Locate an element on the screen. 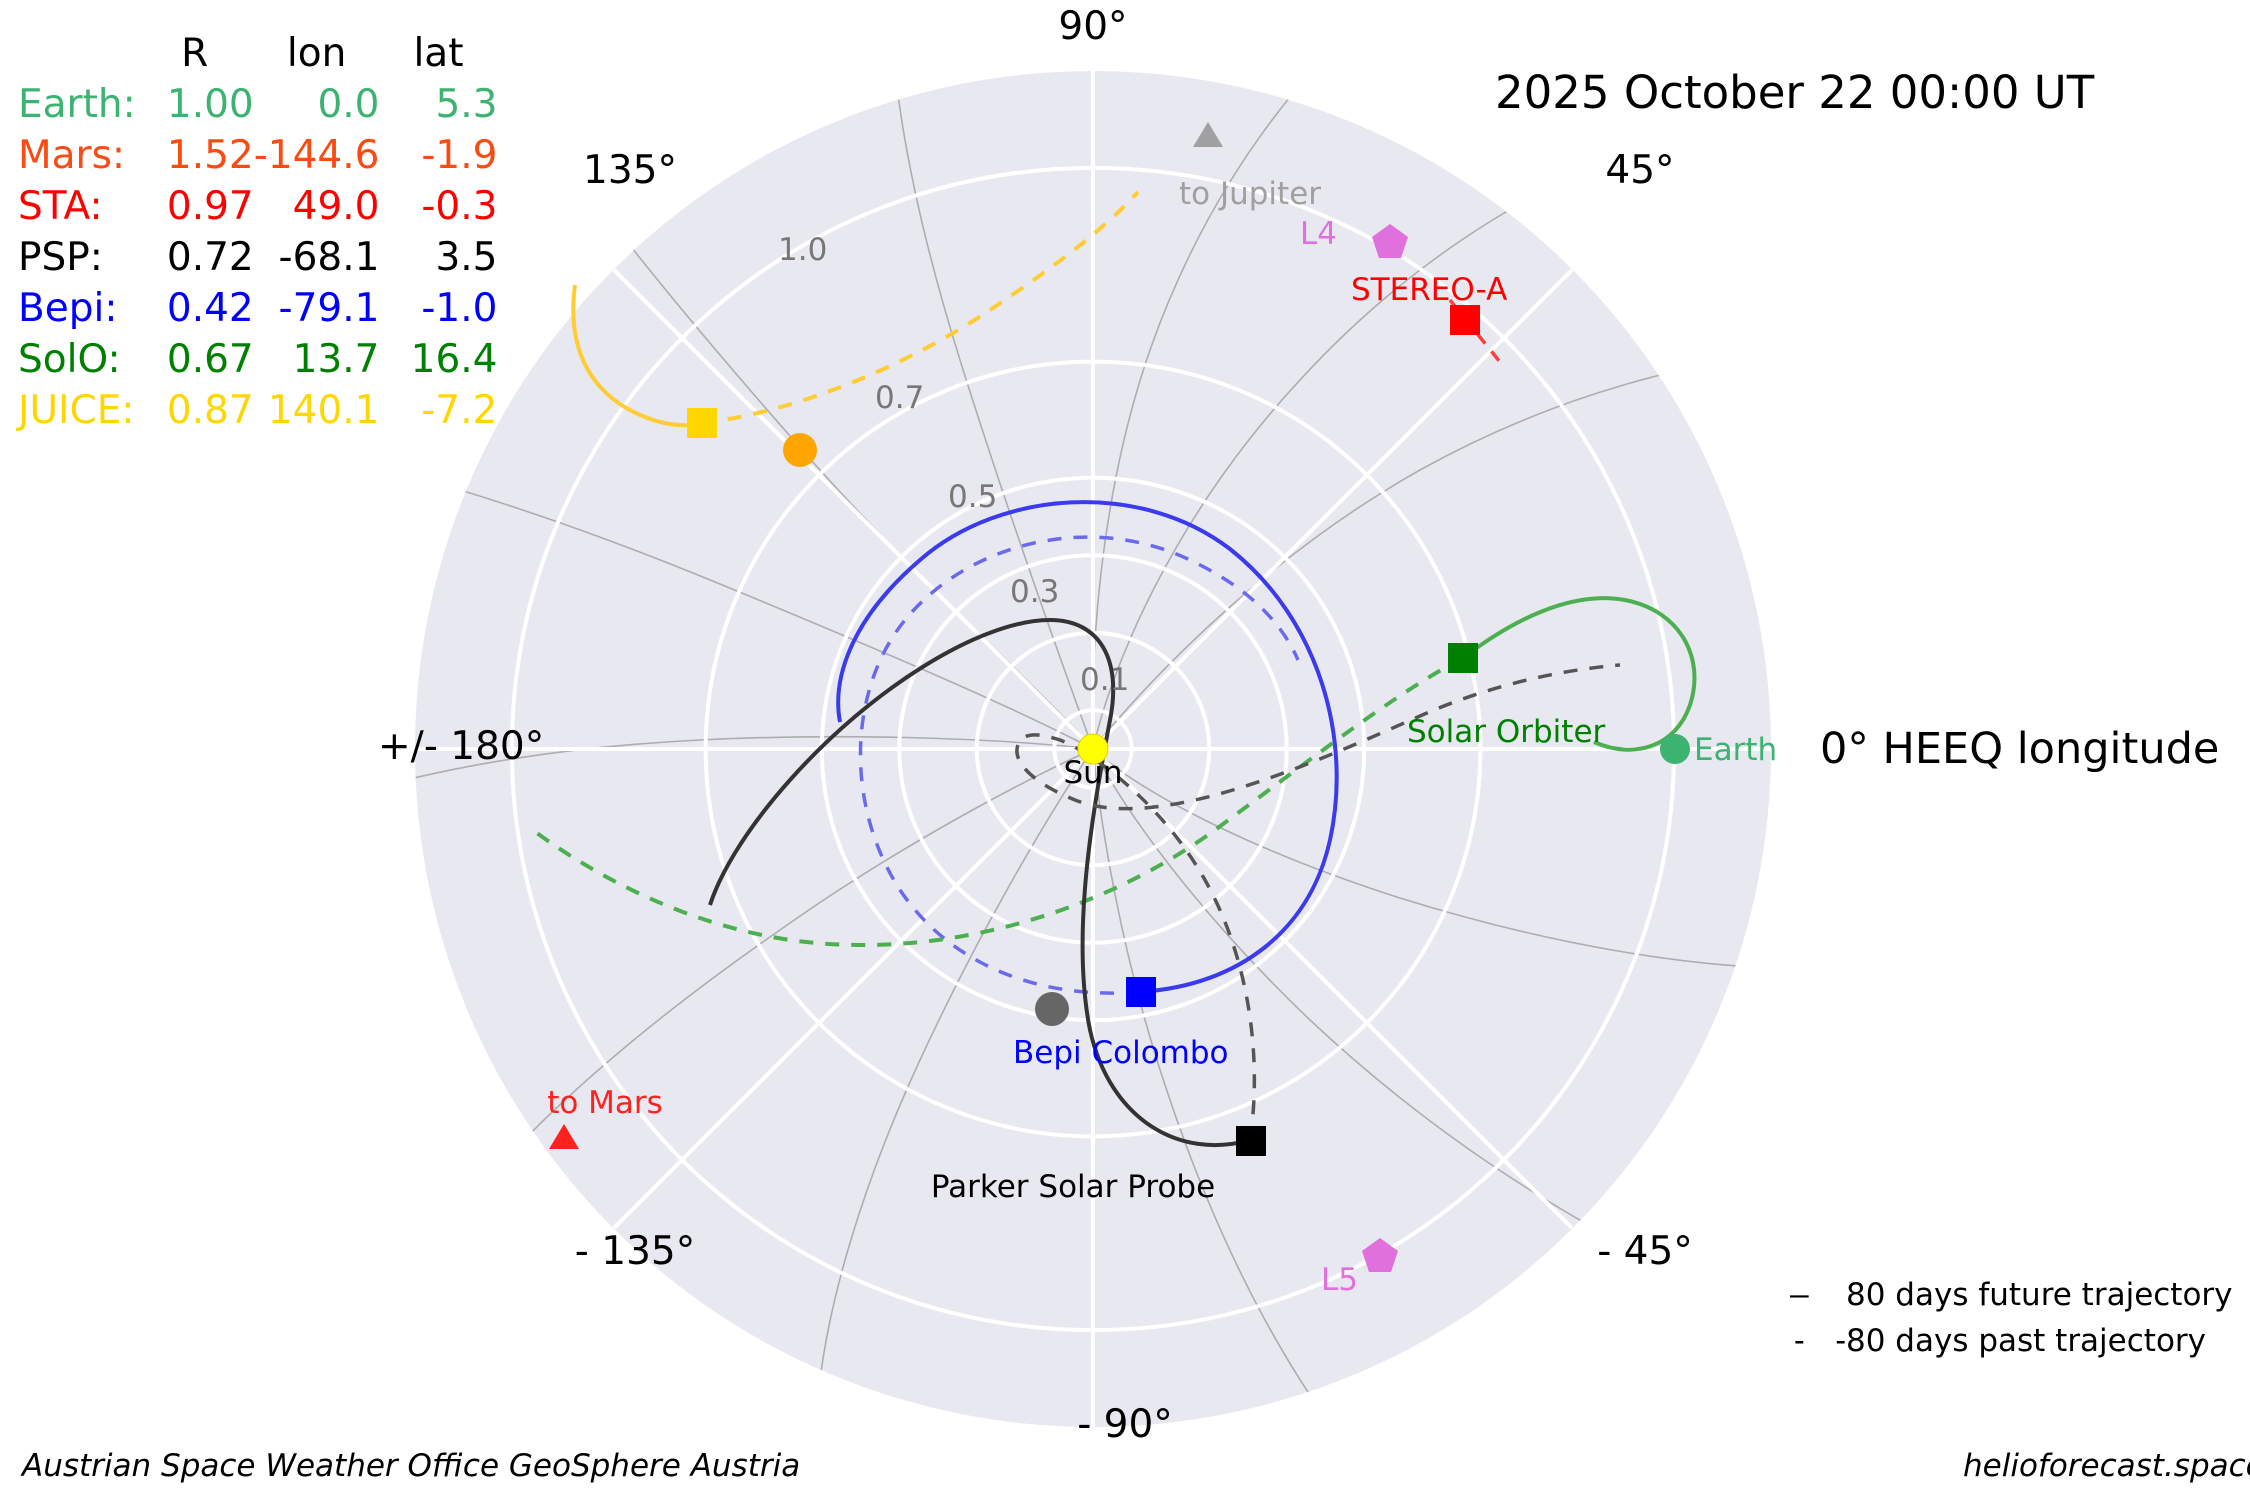 Image resolution: width=2250 pixels, height=1500 pixels. row-r: 1.00 is located at coordinates (210, 104).